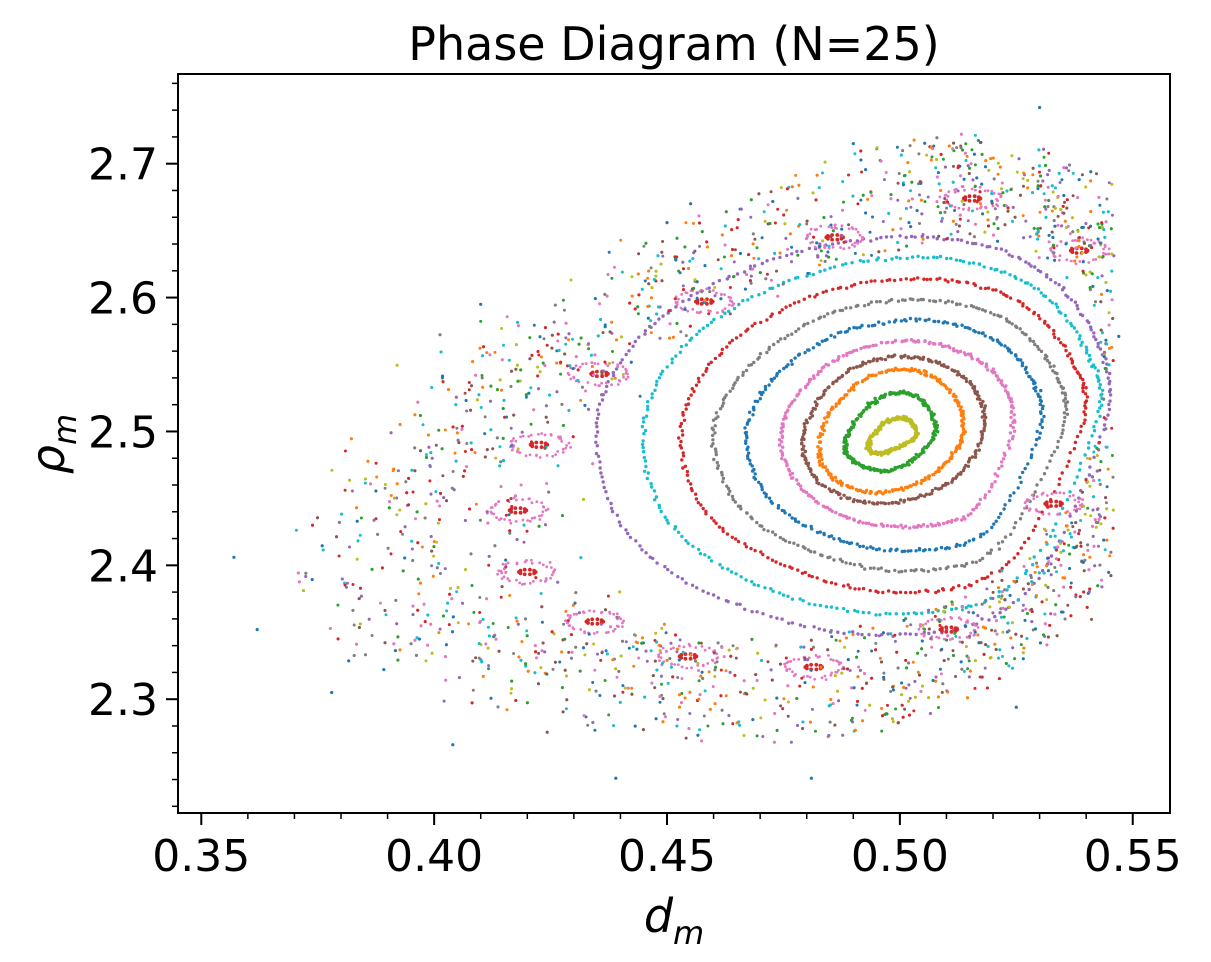 The width and height of the screenshot is (1211, 962). What do you see at coordinates (692, 389) in the screenshot?
I see `scatter-point-1950` at bounding box center [692, 389].